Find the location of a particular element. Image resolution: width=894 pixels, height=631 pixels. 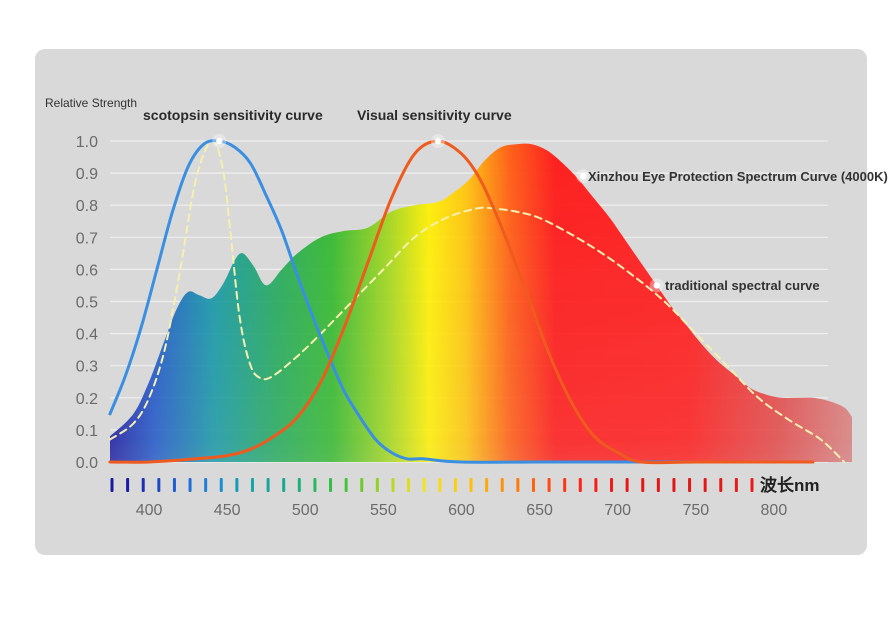

peak-markers is located at coordinates (438, 213).